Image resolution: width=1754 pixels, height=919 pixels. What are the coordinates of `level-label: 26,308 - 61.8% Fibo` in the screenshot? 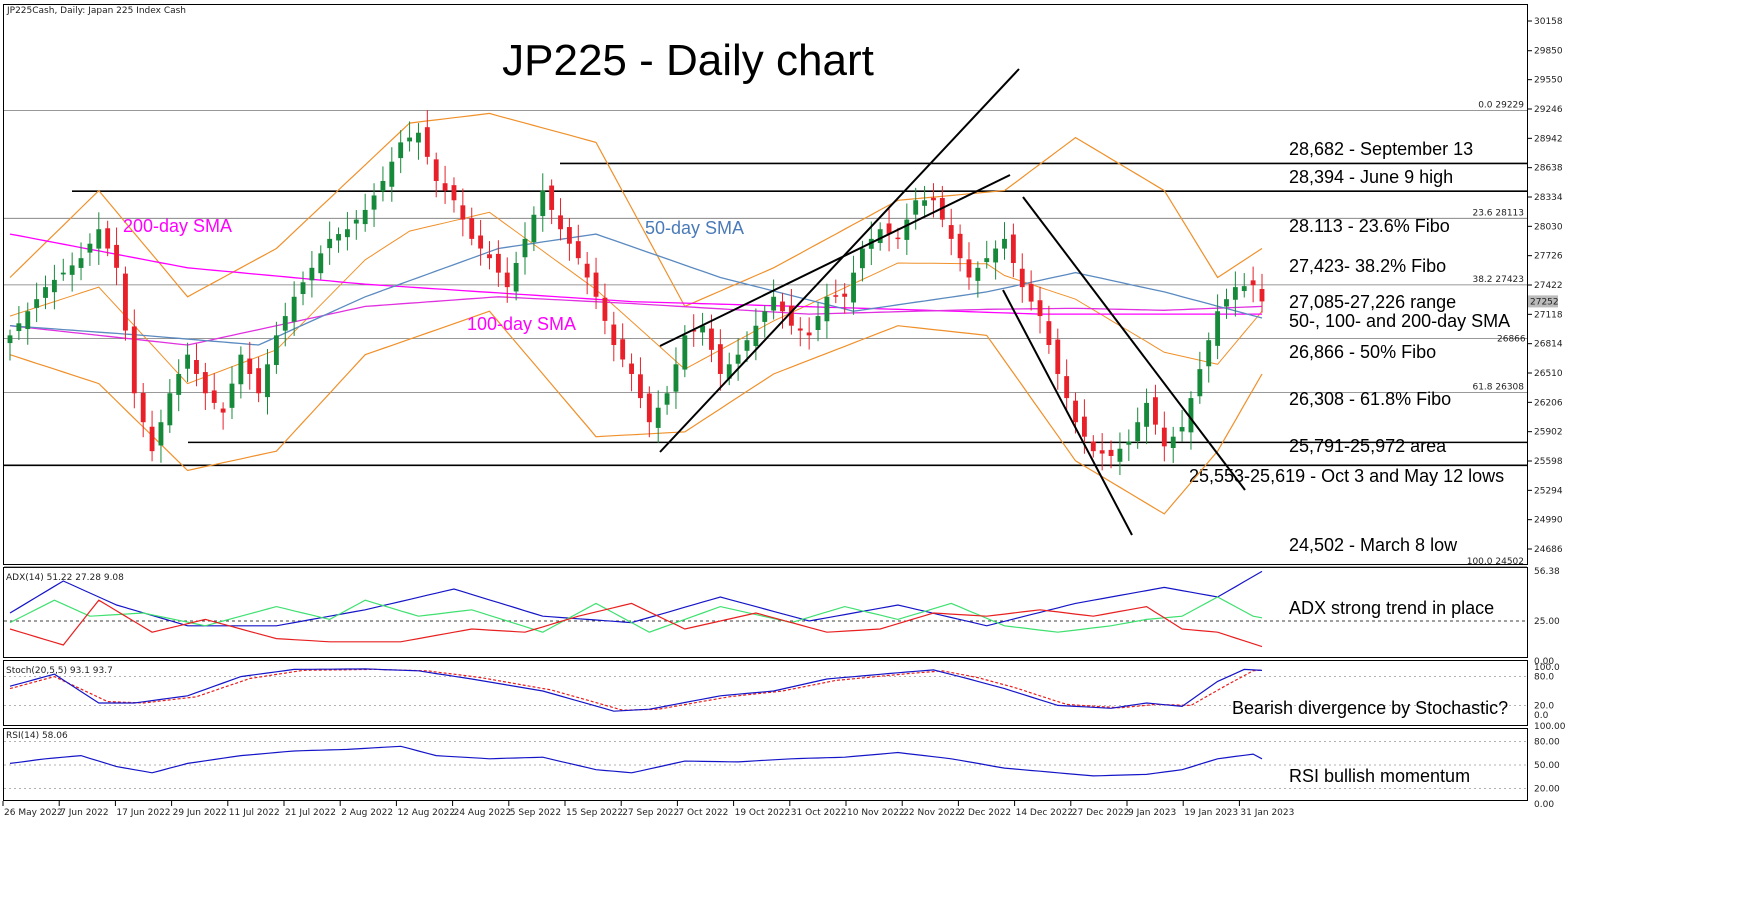 It's located at (1370, 399).